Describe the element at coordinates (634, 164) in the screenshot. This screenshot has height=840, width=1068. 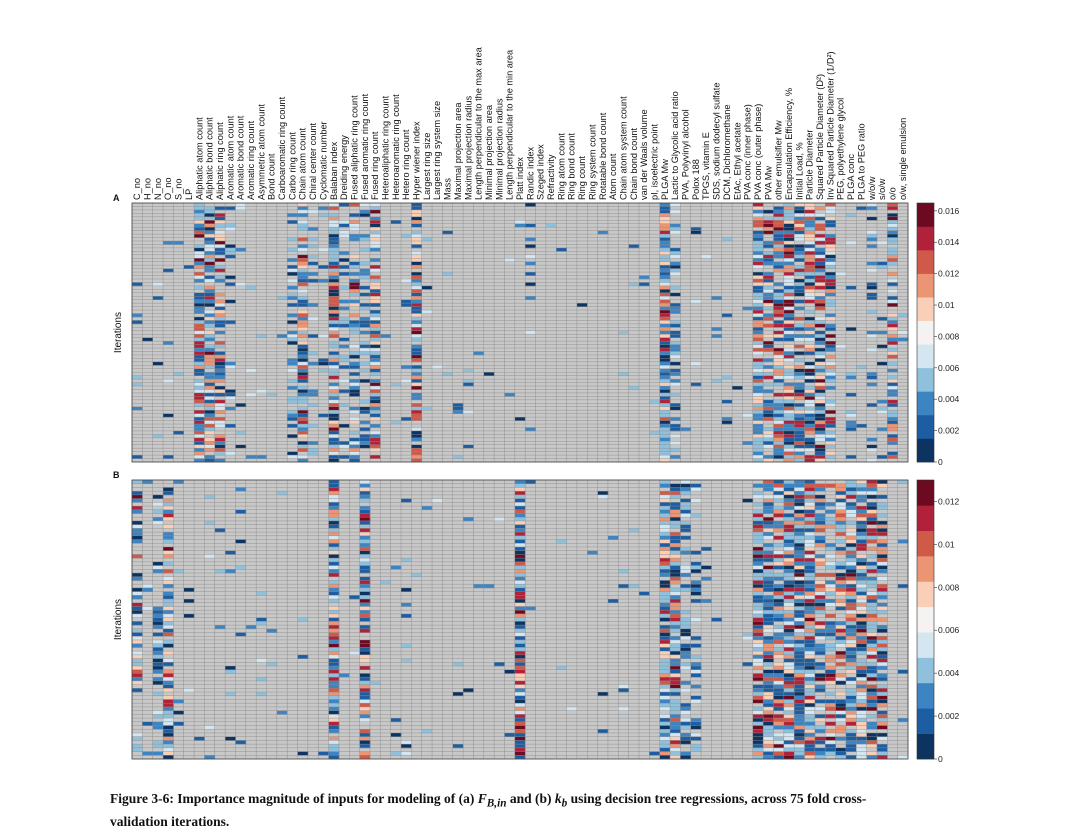
I see `column-label: Chain bond count` at that location.